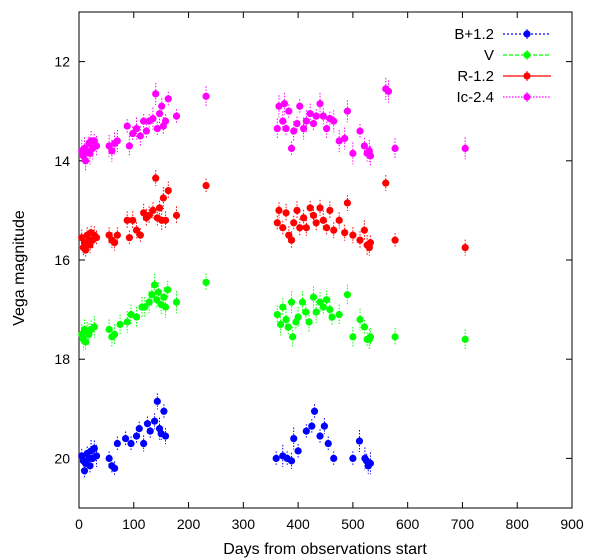  I want to click on legend: B+1.2 V R-1.2 Ic-2.4, so click(502, 66).